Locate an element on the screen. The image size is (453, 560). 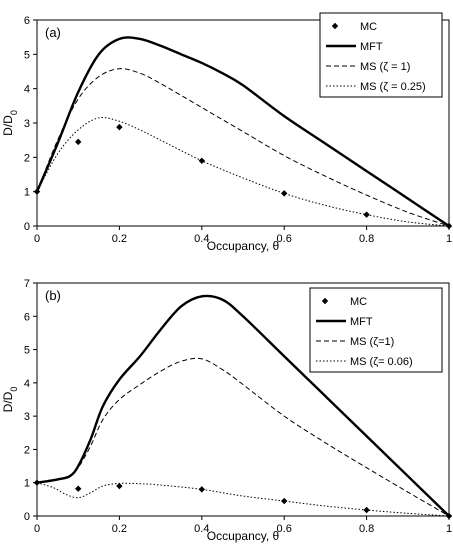
legend: MC MFT MS (ζ = 1) MS (ζ = 0.25) is located at coordinates (381, 55).